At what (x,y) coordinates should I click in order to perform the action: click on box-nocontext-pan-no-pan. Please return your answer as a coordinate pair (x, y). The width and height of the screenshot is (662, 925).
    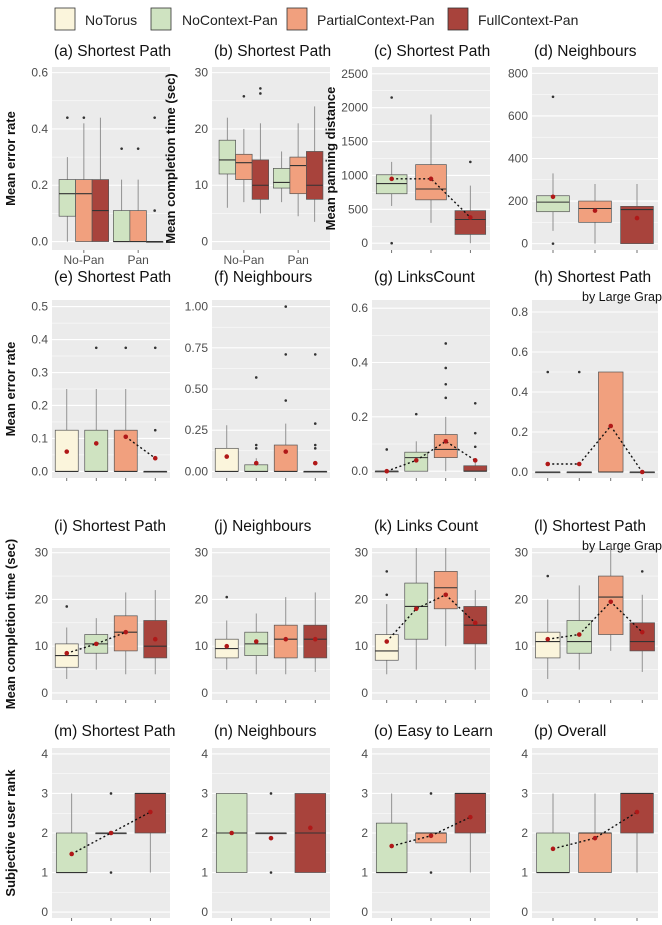
    Looking at the image, I should click on (67, 179).